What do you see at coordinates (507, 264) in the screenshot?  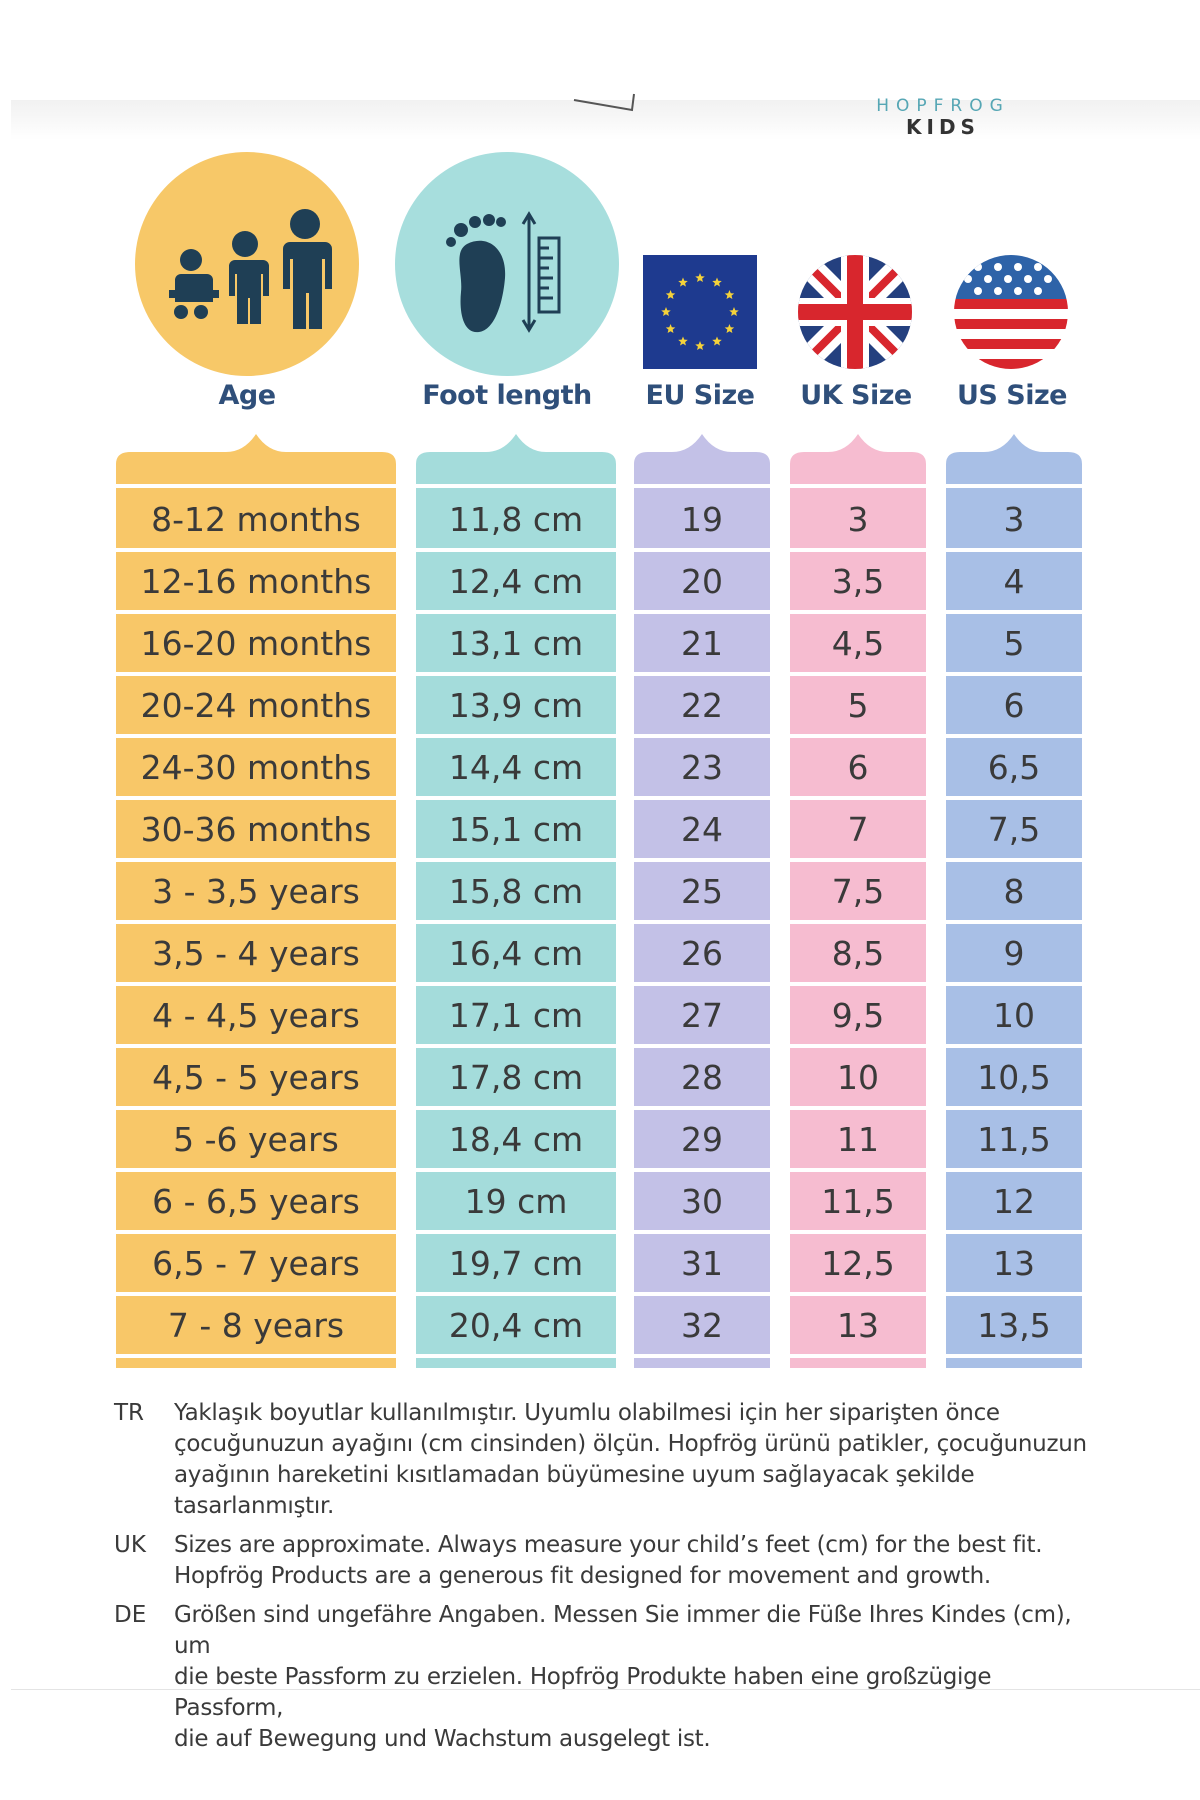 I see `footprint-ruler-icon` at bounding box center [507, 264].